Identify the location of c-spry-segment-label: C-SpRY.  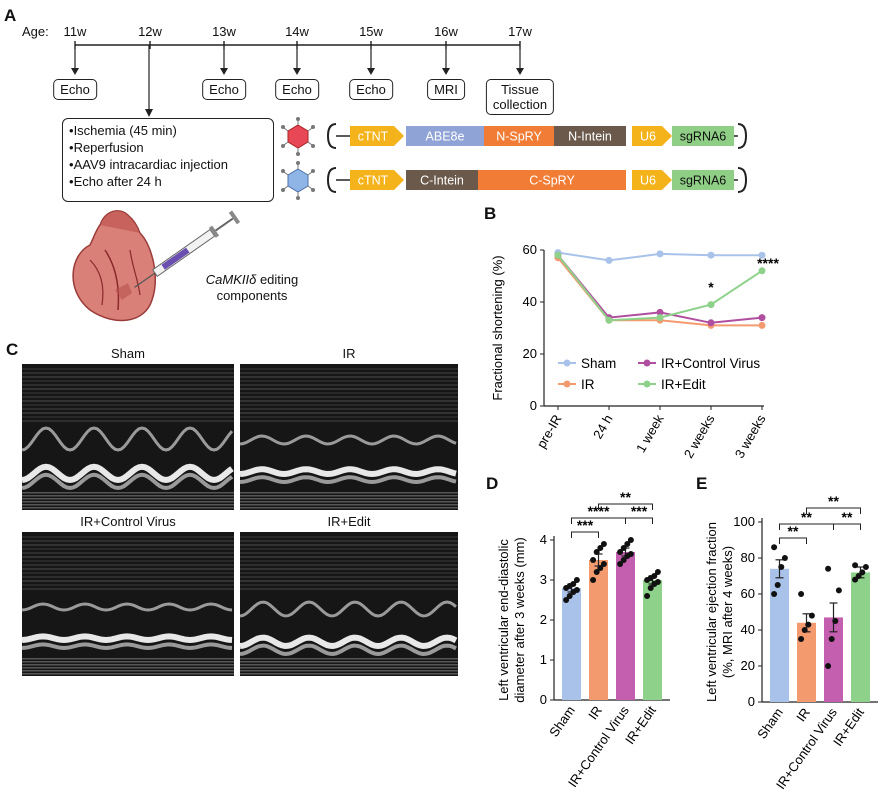
(552, 181).